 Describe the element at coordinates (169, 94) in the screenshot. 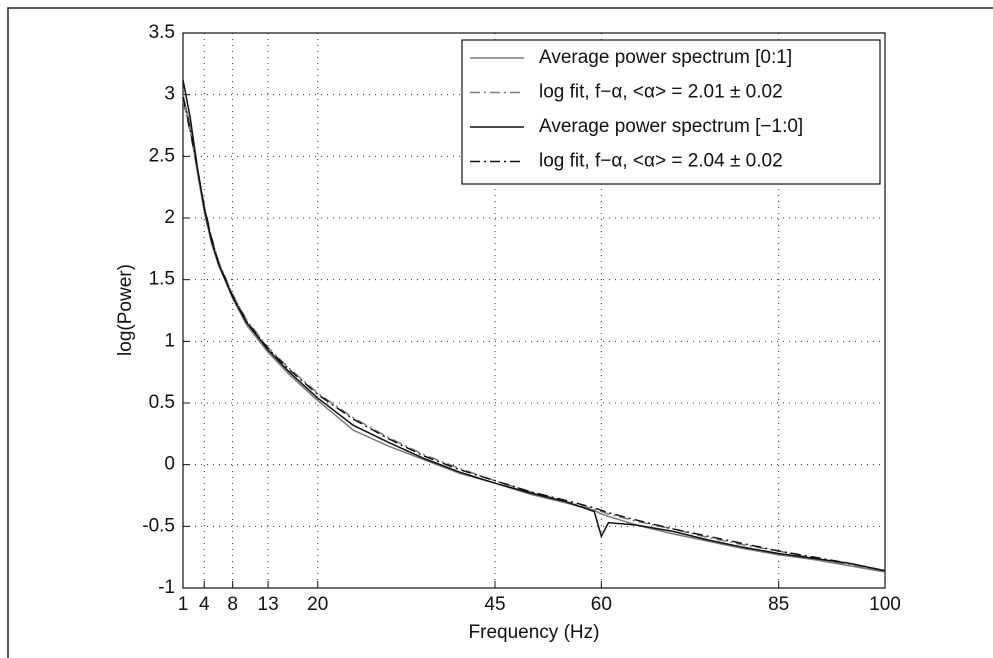

I see `y-tick-label: 3` at that location.